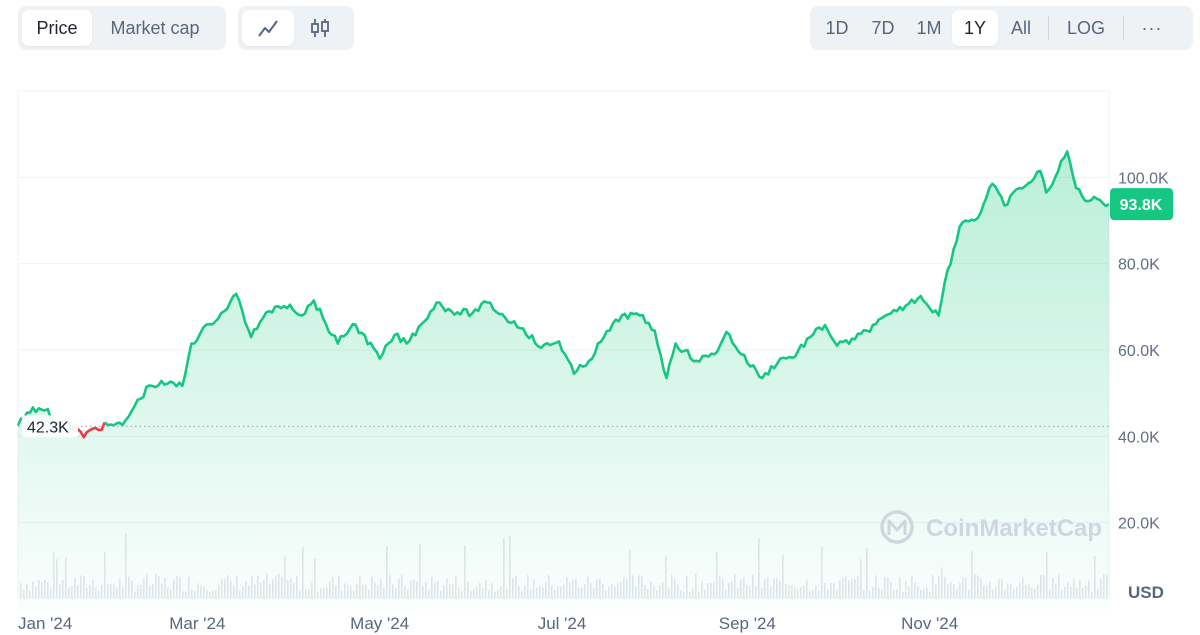 This screenshot has height=635, width=1200. Describe the element at coordinates (1001, 28) in the screenshot. I see `time-range-toggle: 1D 7D 1M 1Y All LOG ···` at that location.